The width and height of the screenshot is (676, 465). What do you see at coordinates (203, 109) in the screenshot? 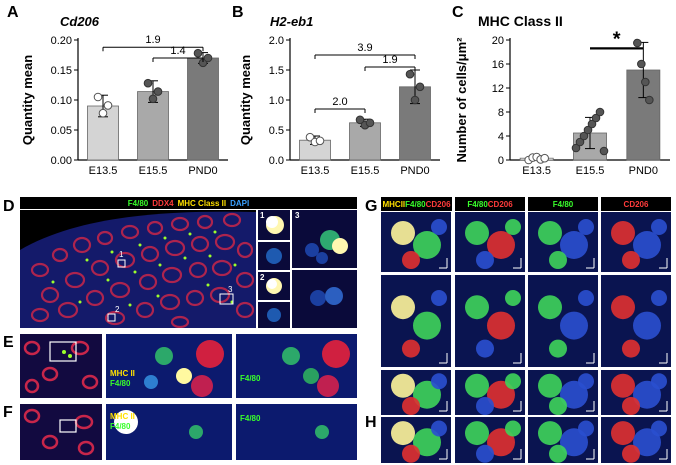
I see `bar` at bounding box center [203, 109].